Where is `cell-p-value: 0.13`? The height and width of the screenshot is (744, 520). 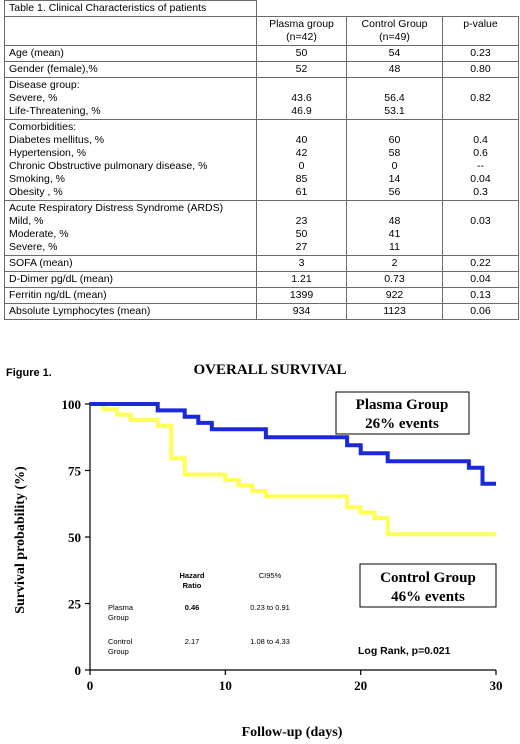
cell-p-value: 0.13 is located at coordinates (480, 295).